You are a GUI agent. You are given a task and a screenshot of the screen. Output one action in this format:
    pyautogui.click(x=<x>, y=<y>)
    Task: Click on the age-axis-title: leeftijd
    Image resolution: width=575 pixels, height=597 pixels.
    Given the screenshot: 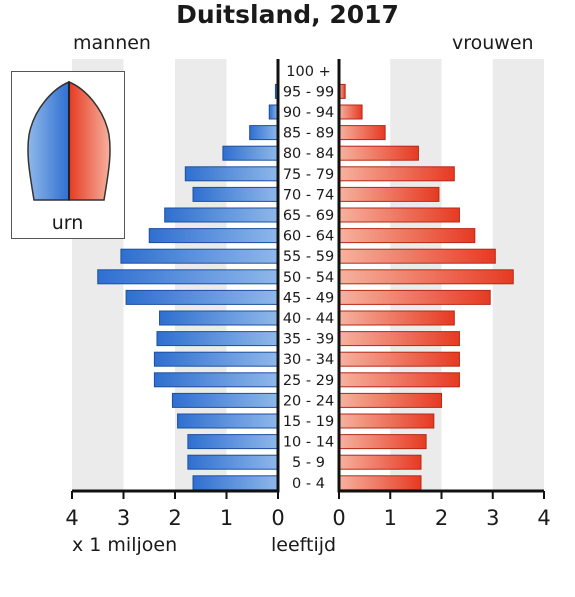 What is the action you would take?
    pyautogui.click(x=304, y=545)
    